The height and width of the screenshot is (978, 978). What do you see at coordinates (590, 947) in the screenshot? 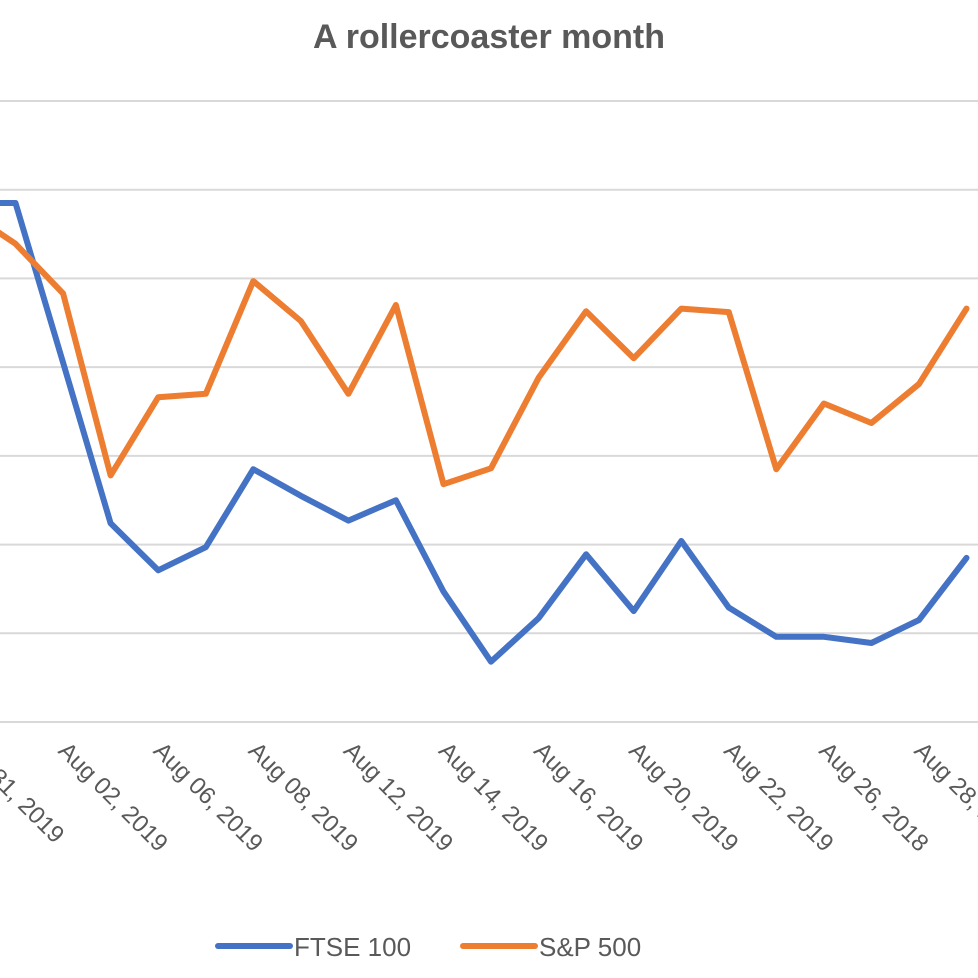
I see `legend-label: S&P 500` at bounding box center [590, 947].